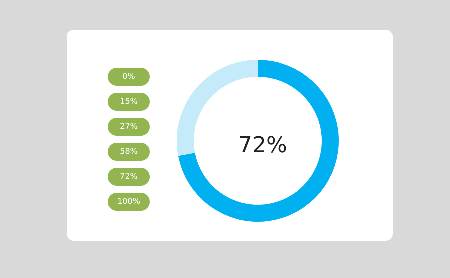 The image size is (450, 278). Describe the element at coordinates (129, 127) in the screenshot. I see `percent-button: 27%` at that location.